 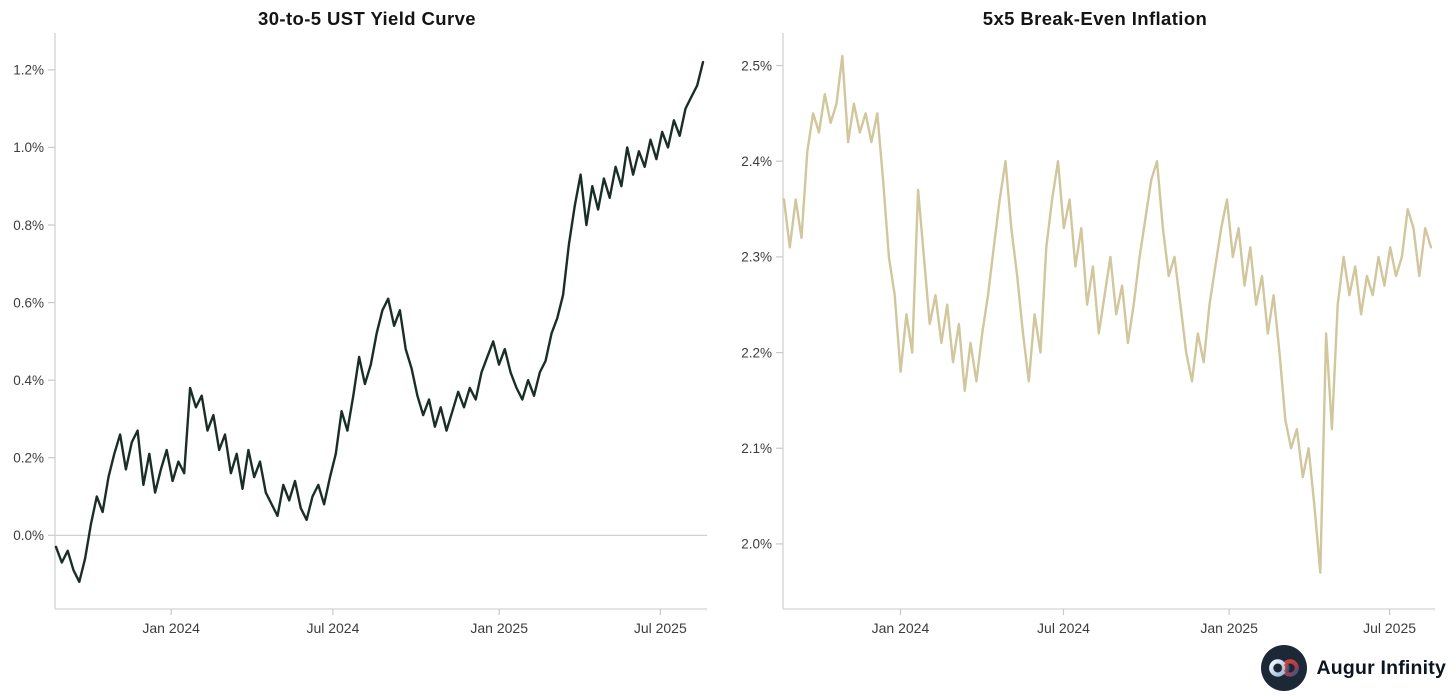 I want to click on infinity-overlap, so click(x=1287, y=668).